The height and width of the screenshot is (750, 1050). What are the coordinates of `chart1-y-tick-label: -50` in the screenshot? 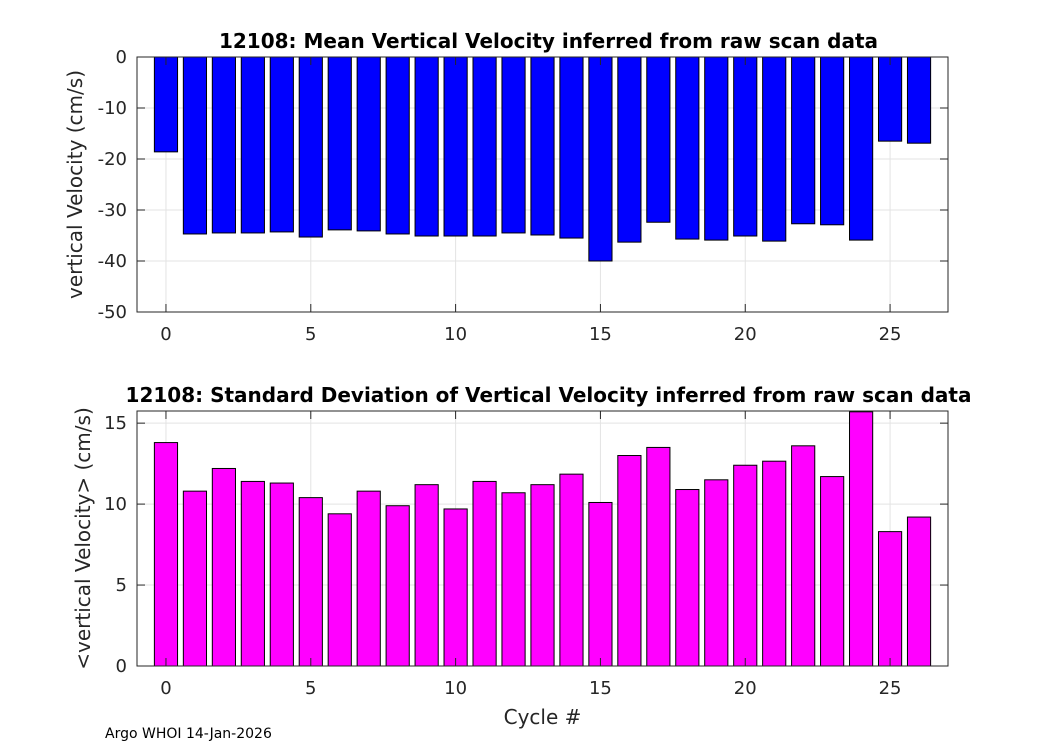 It's located at (112, 312).